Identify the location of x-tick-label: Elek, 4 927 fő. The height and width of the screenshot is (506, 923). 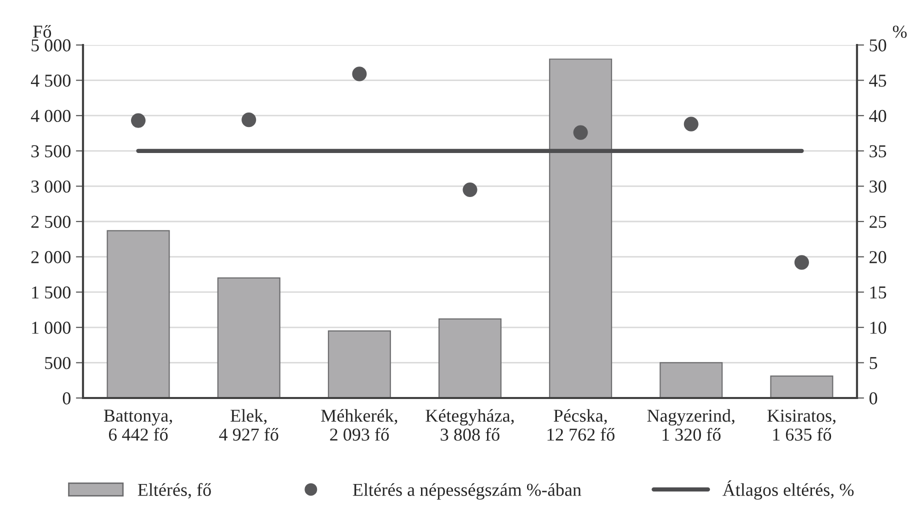
(248, 425).